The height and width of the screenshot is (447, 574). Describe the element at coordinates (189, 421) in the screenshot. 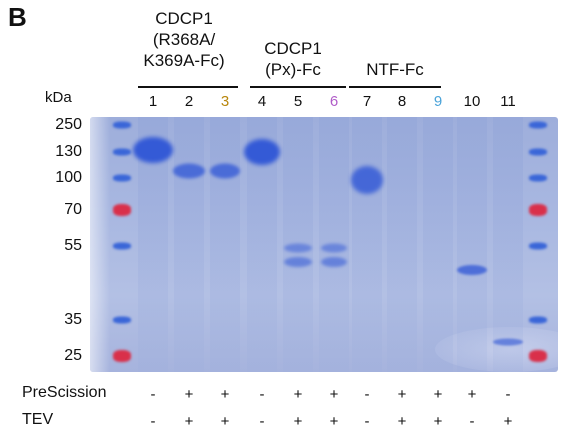

I see `condition-tev-lane-2: +` at that location.